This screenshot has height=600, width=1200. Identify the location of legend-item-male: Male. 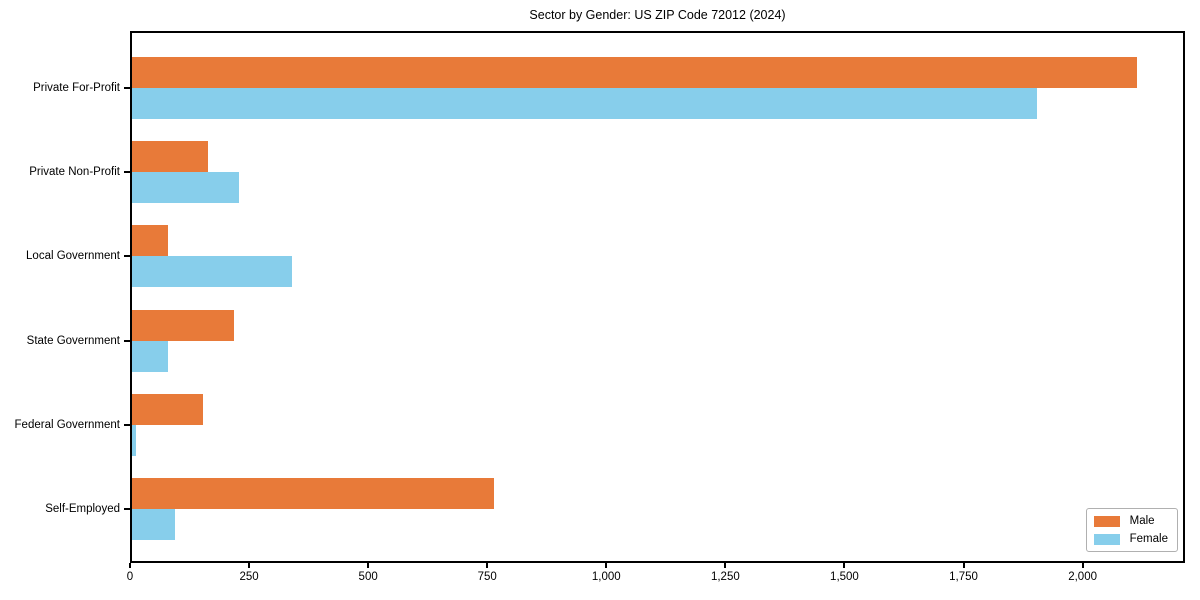
(1130, 521).